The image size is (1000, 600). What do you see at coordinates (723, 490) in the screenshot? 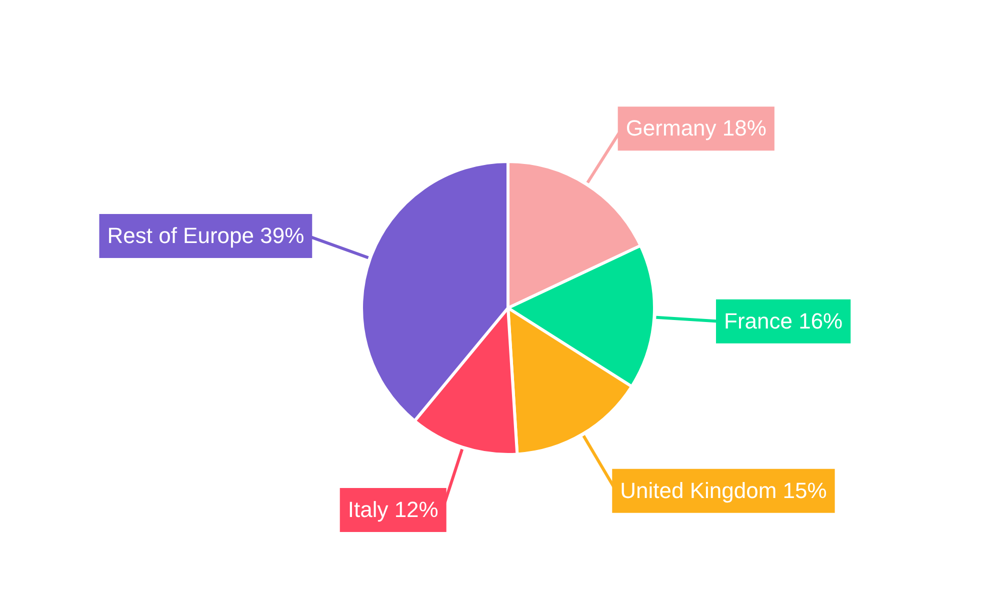
I see `slice-label: United Kingdom 15%` at bounding box center [723, 490].